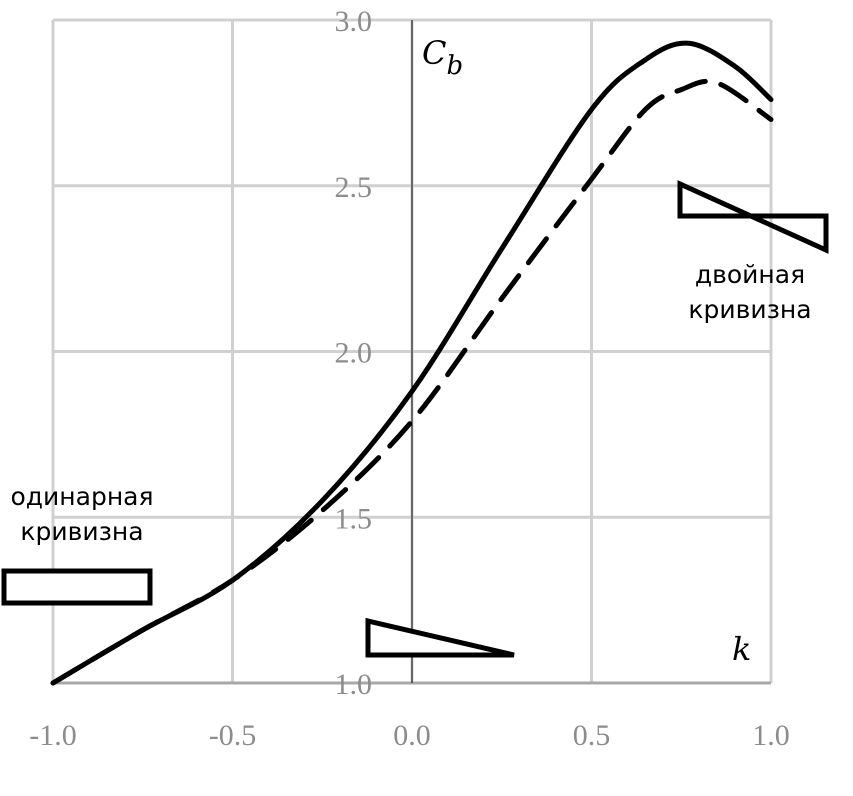 The image size is (853, 796). What do you see at coordinates (354, 518) in the screenshot?
I see `y-tick-label: 1.5` at bounding box center [354, 518].